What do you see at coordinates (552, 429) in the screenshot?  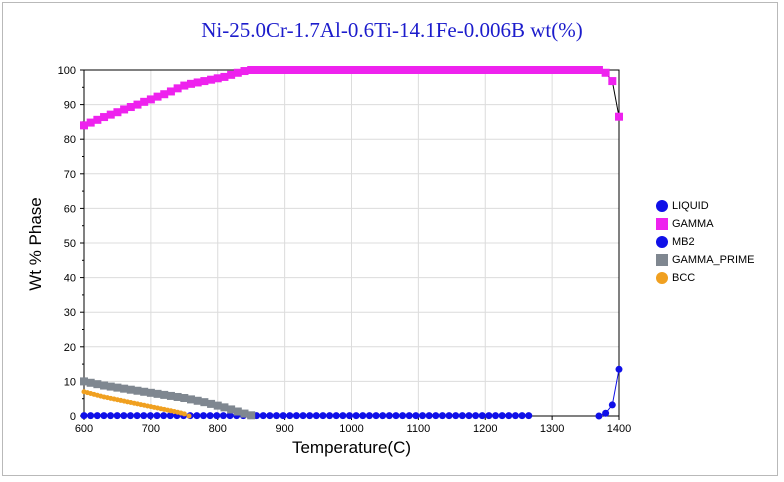 I see `x-tick-label: 1300` at bounding box center [552, 429].